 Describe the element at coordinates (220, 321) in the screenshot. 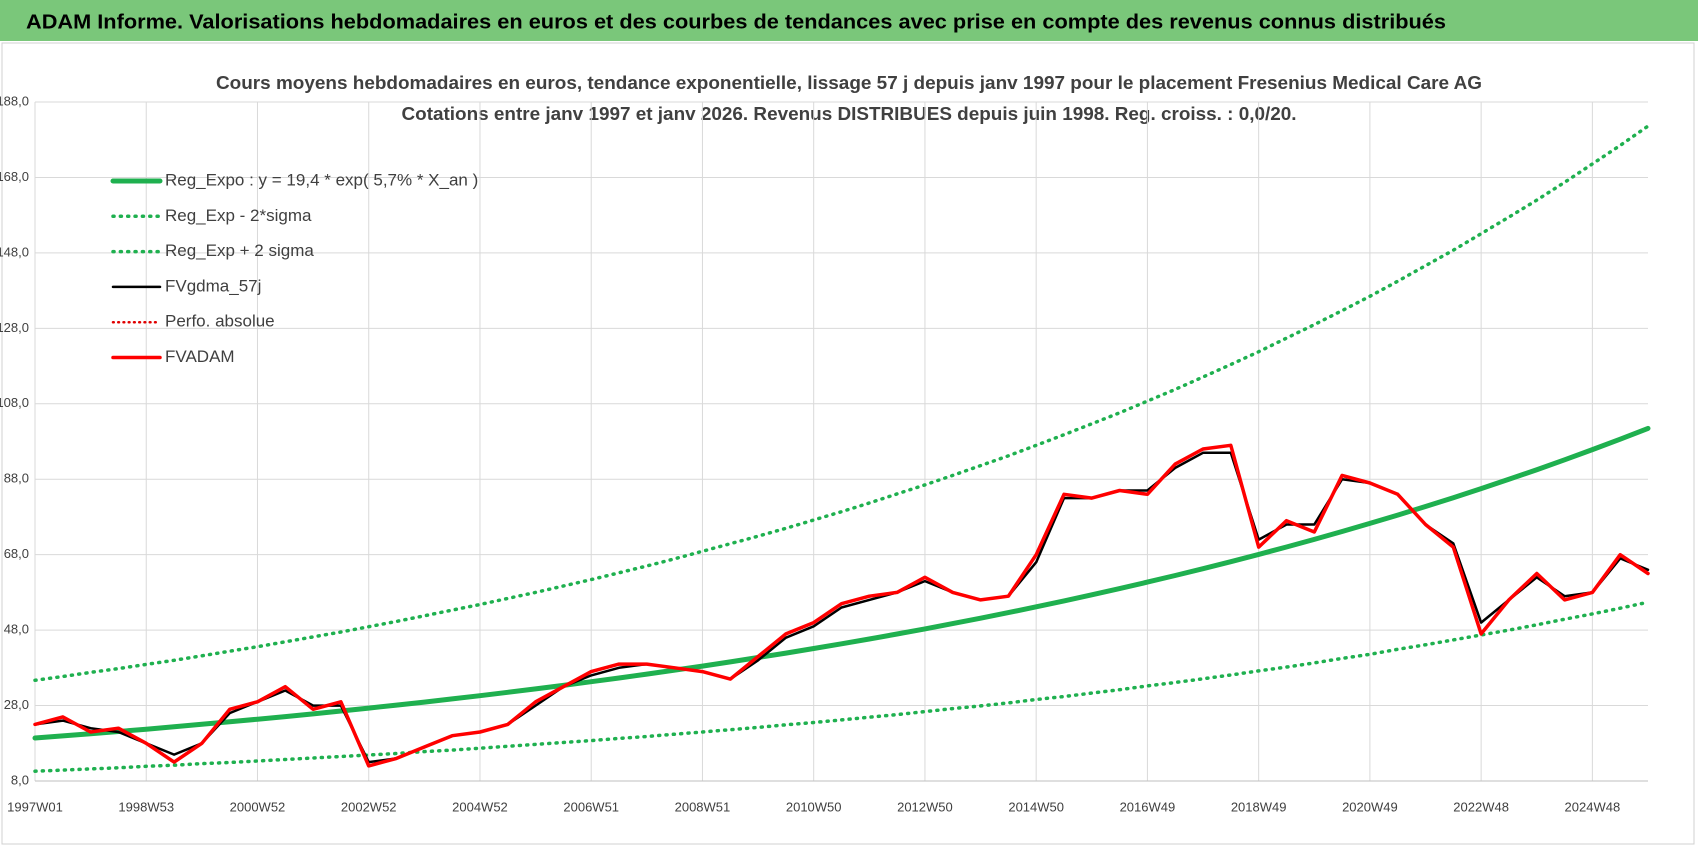

I see `legend-label: Perfo. absolue` at that location.